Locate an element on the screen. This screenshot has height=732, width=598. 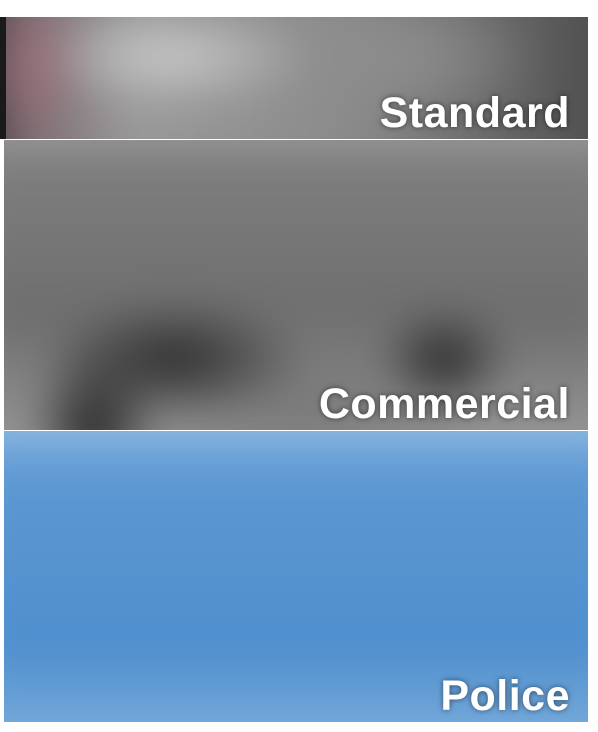
standard-option-label: Standard is located at coordinates (474, 113).